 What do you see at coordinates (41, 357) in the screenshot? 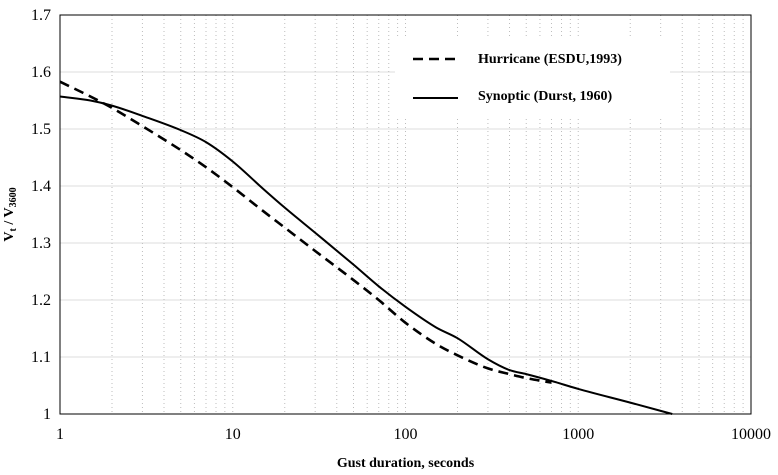
I see `y-tick-label: 1.1` at bounding box center [41, 357].